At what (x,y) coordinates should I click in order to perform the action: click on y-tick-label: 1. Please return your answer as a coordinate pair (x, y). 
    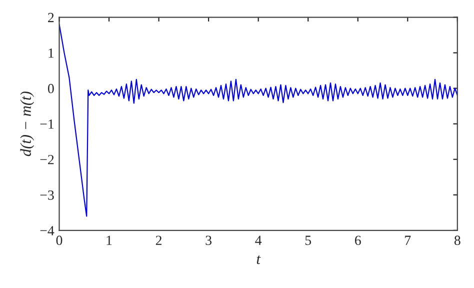
    Looking at the image, I should click on (51, 53).